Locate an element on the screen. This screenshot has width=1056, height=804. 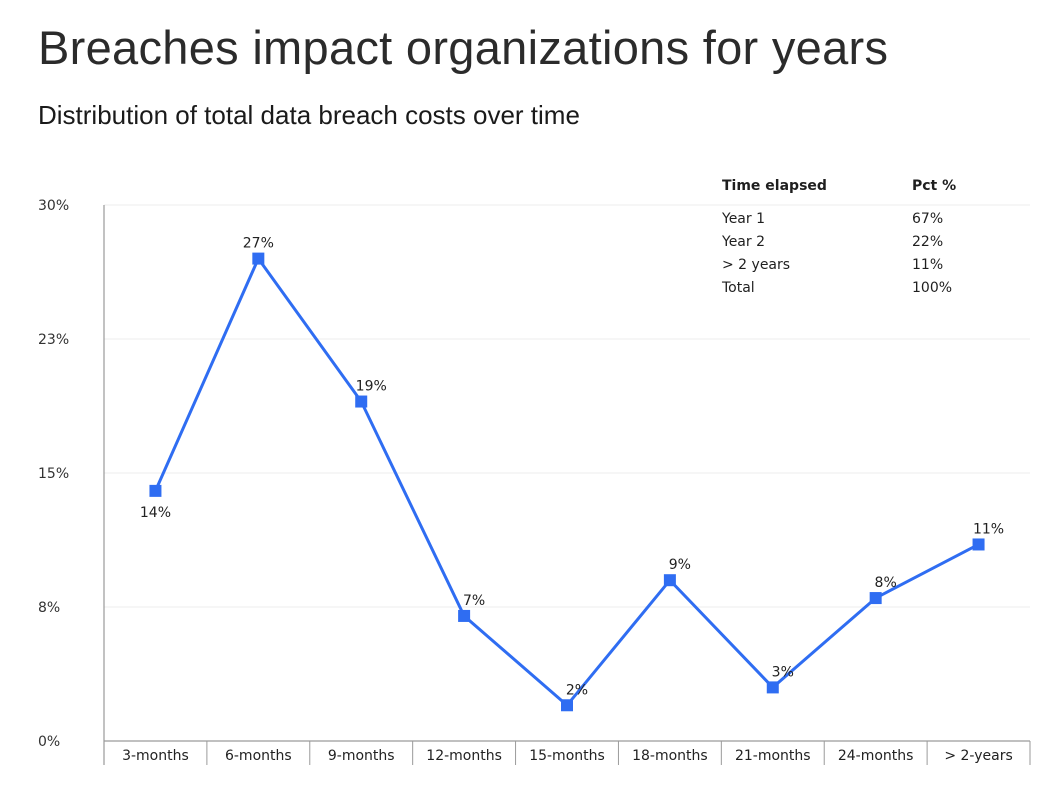
x-tick-label: 15-months is located at coordinates (567, 756).